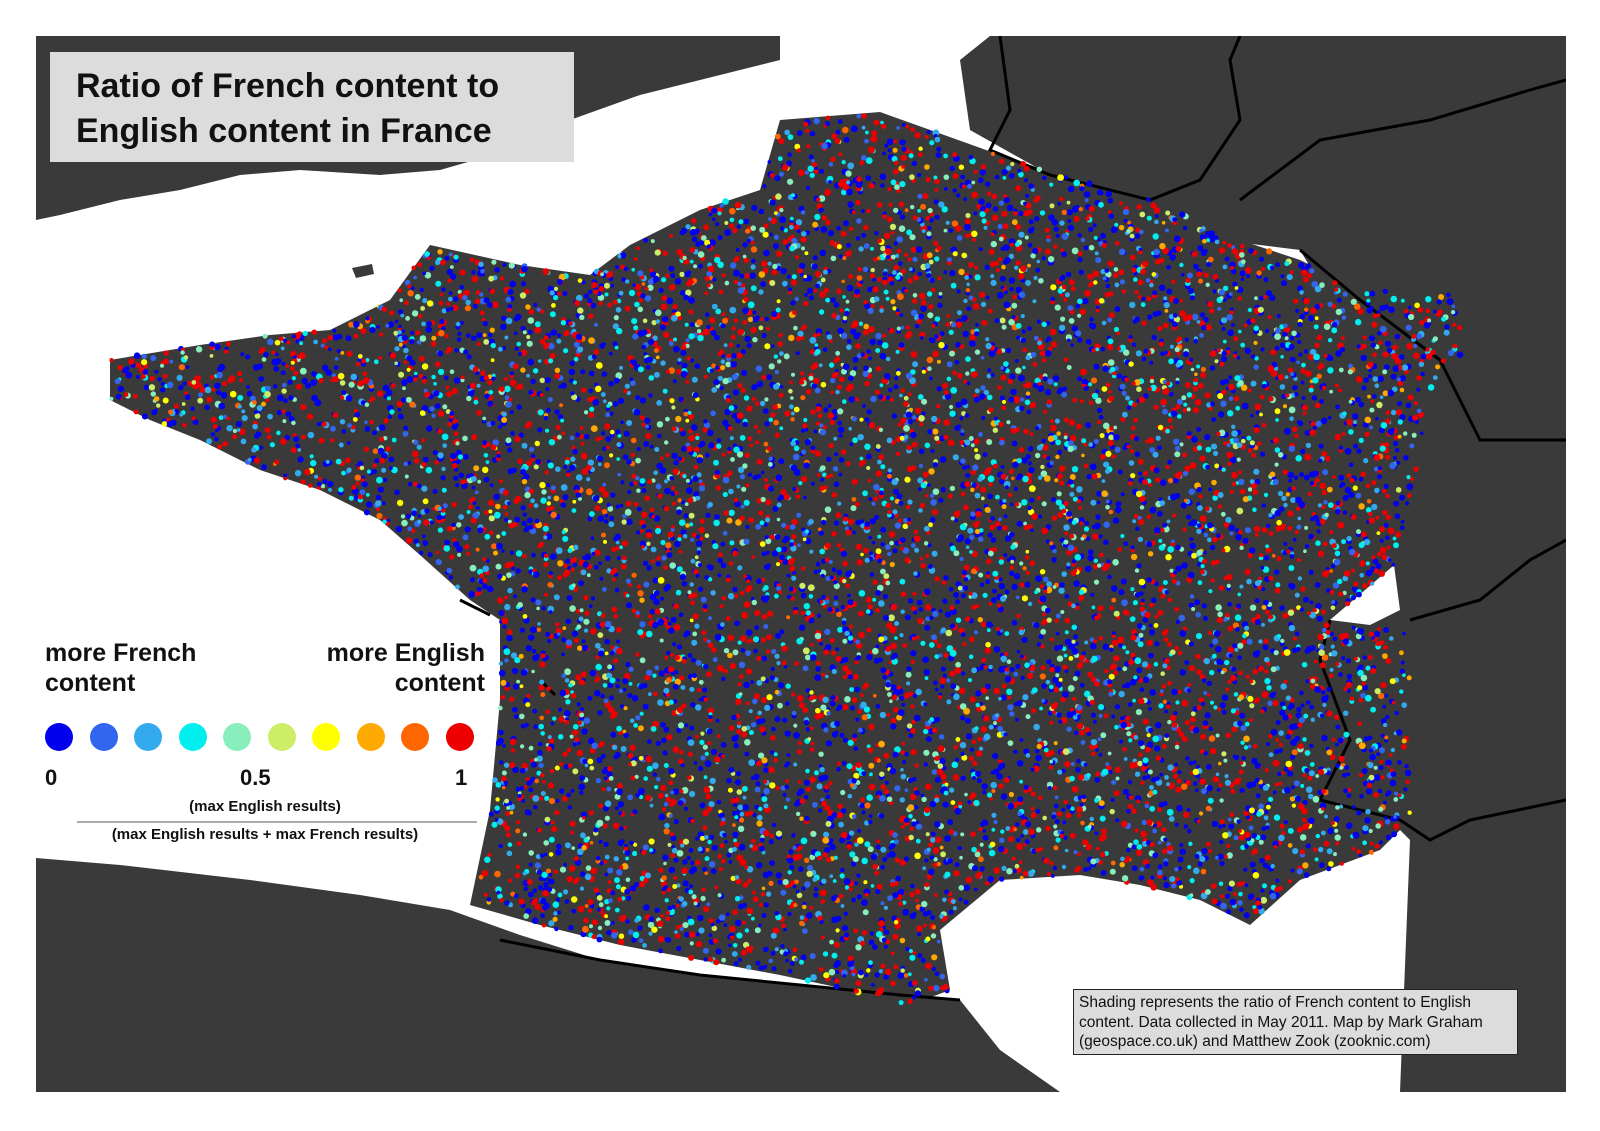 The image size is (1600, 1131). What do you see at coordinates (461, 777) in the screenshot?
I see `legend-tick-max: 1` at bounding box center [461, 777].